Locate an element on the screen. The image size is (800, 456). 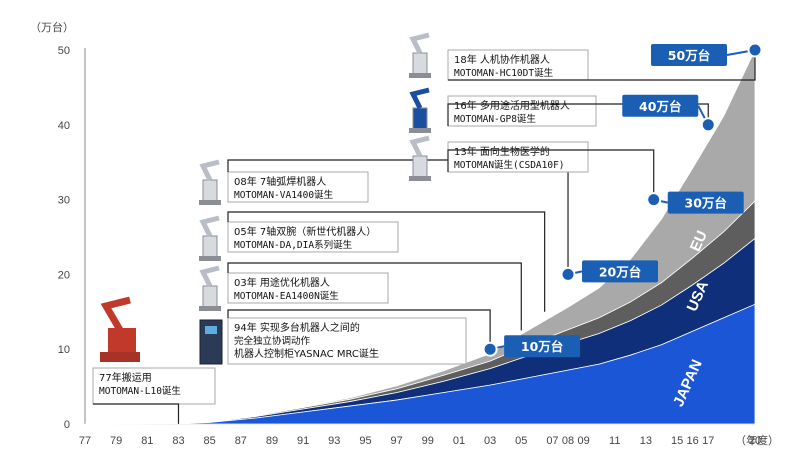
milestone: 30万台 is located at coordinates (695, 202).